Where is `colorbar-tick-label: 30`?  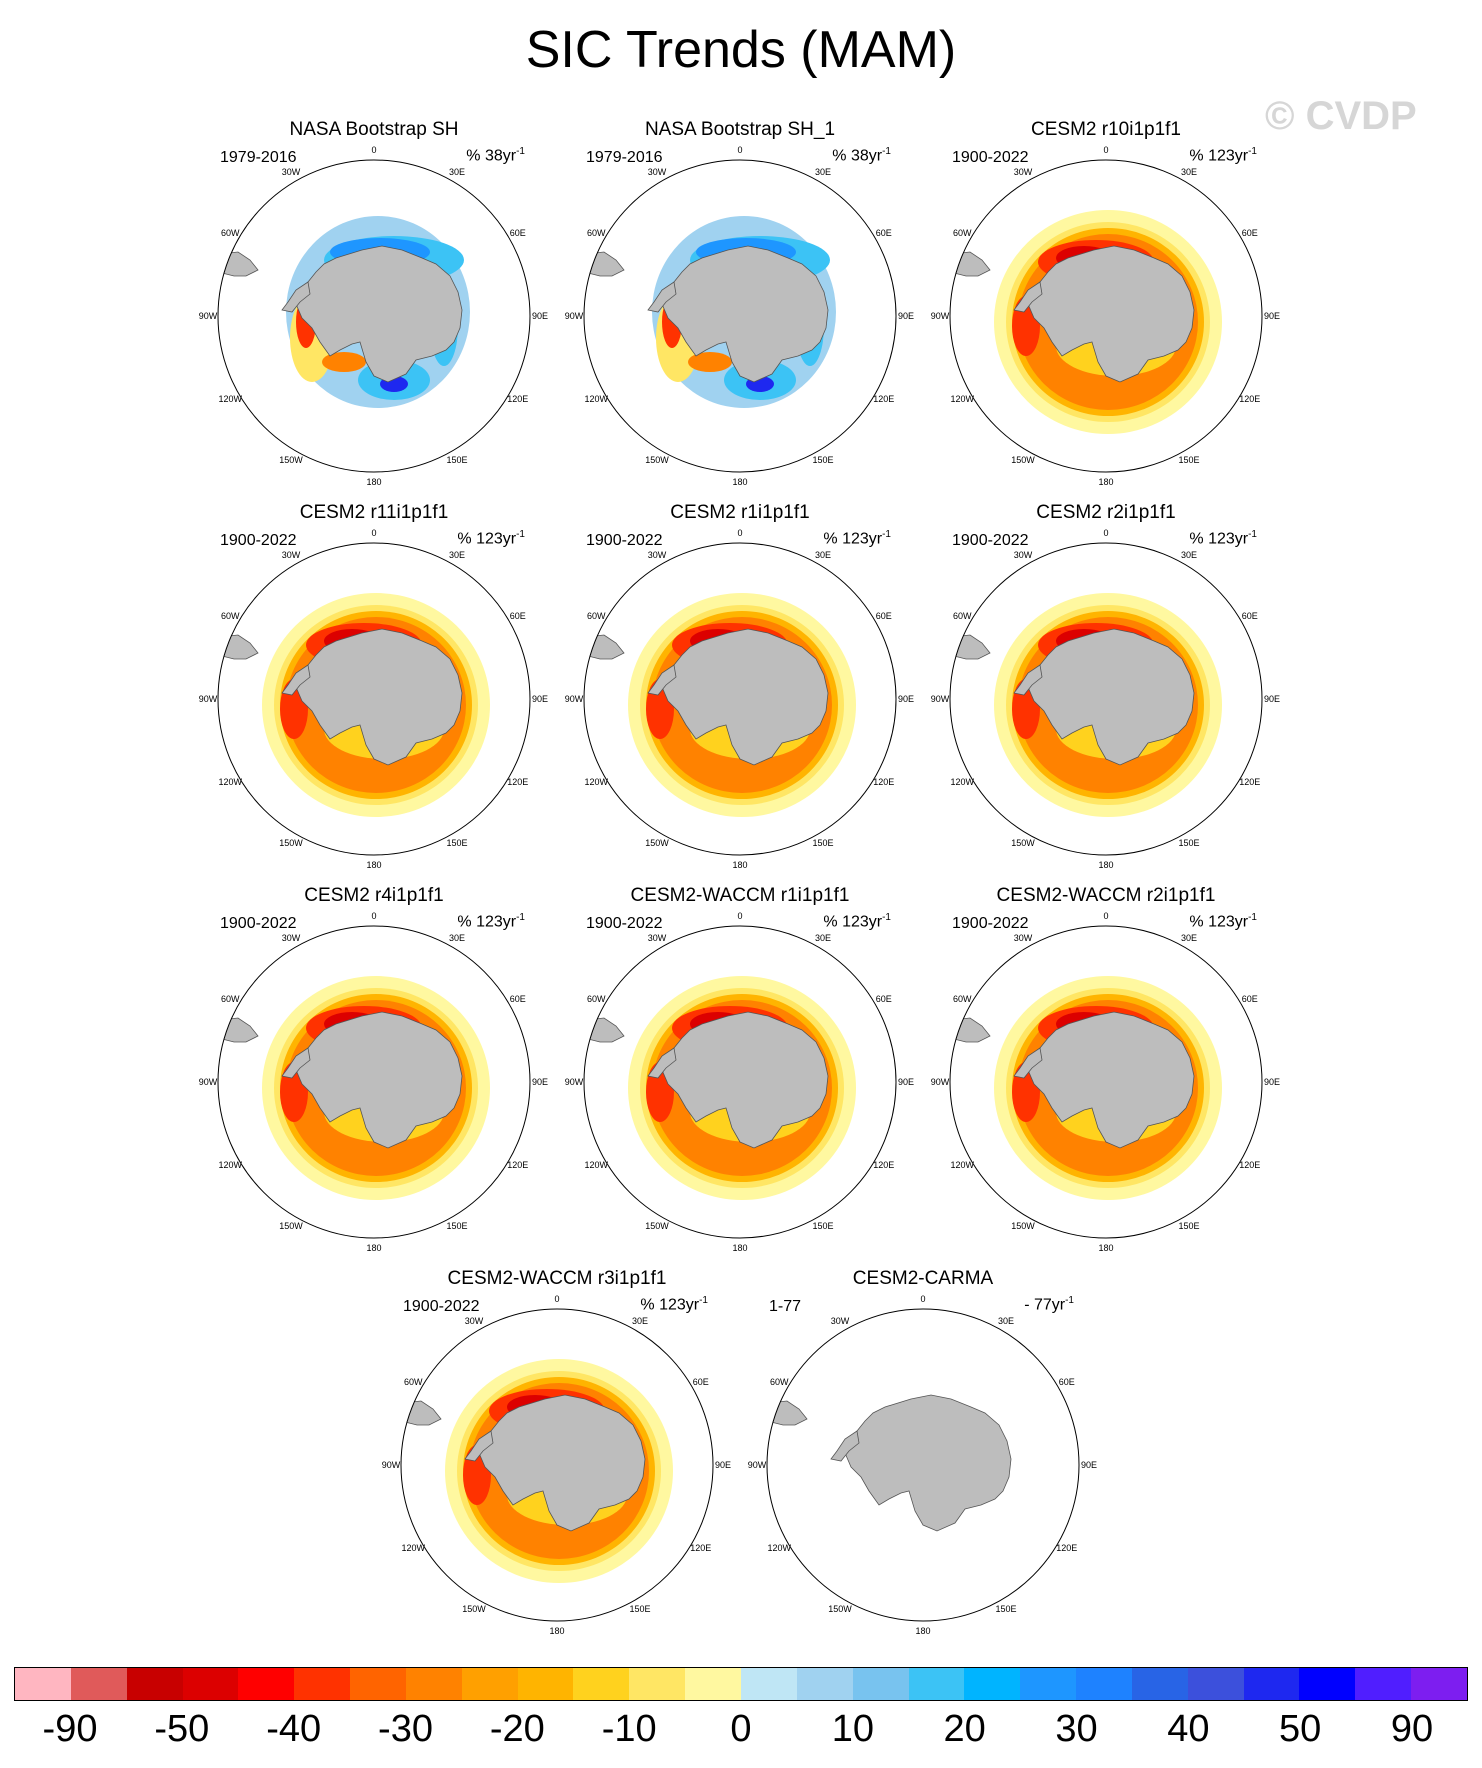 colorbar-tick-label: 30 is located at coordinates (1076, 1729).